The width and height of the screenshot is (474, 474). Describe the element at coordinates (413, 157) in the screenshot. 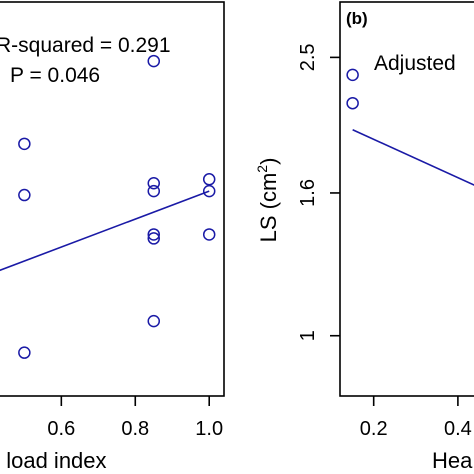

I see `right-regression-line` at that location.